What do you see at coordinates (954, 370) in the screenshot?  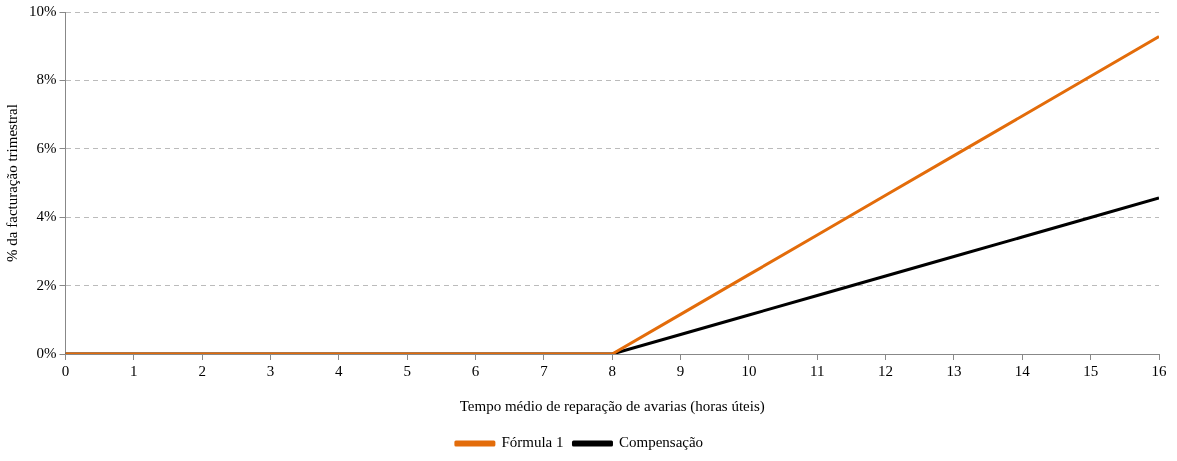 I see `x-tick-label: 13` at bounding box center [954, 370].